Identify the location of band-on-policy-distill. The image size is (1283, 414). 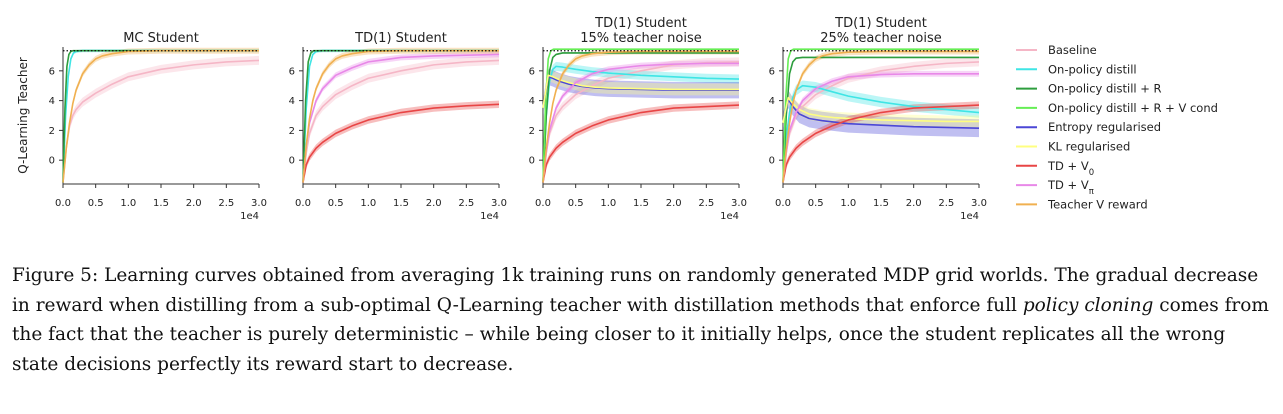
(641, 122).